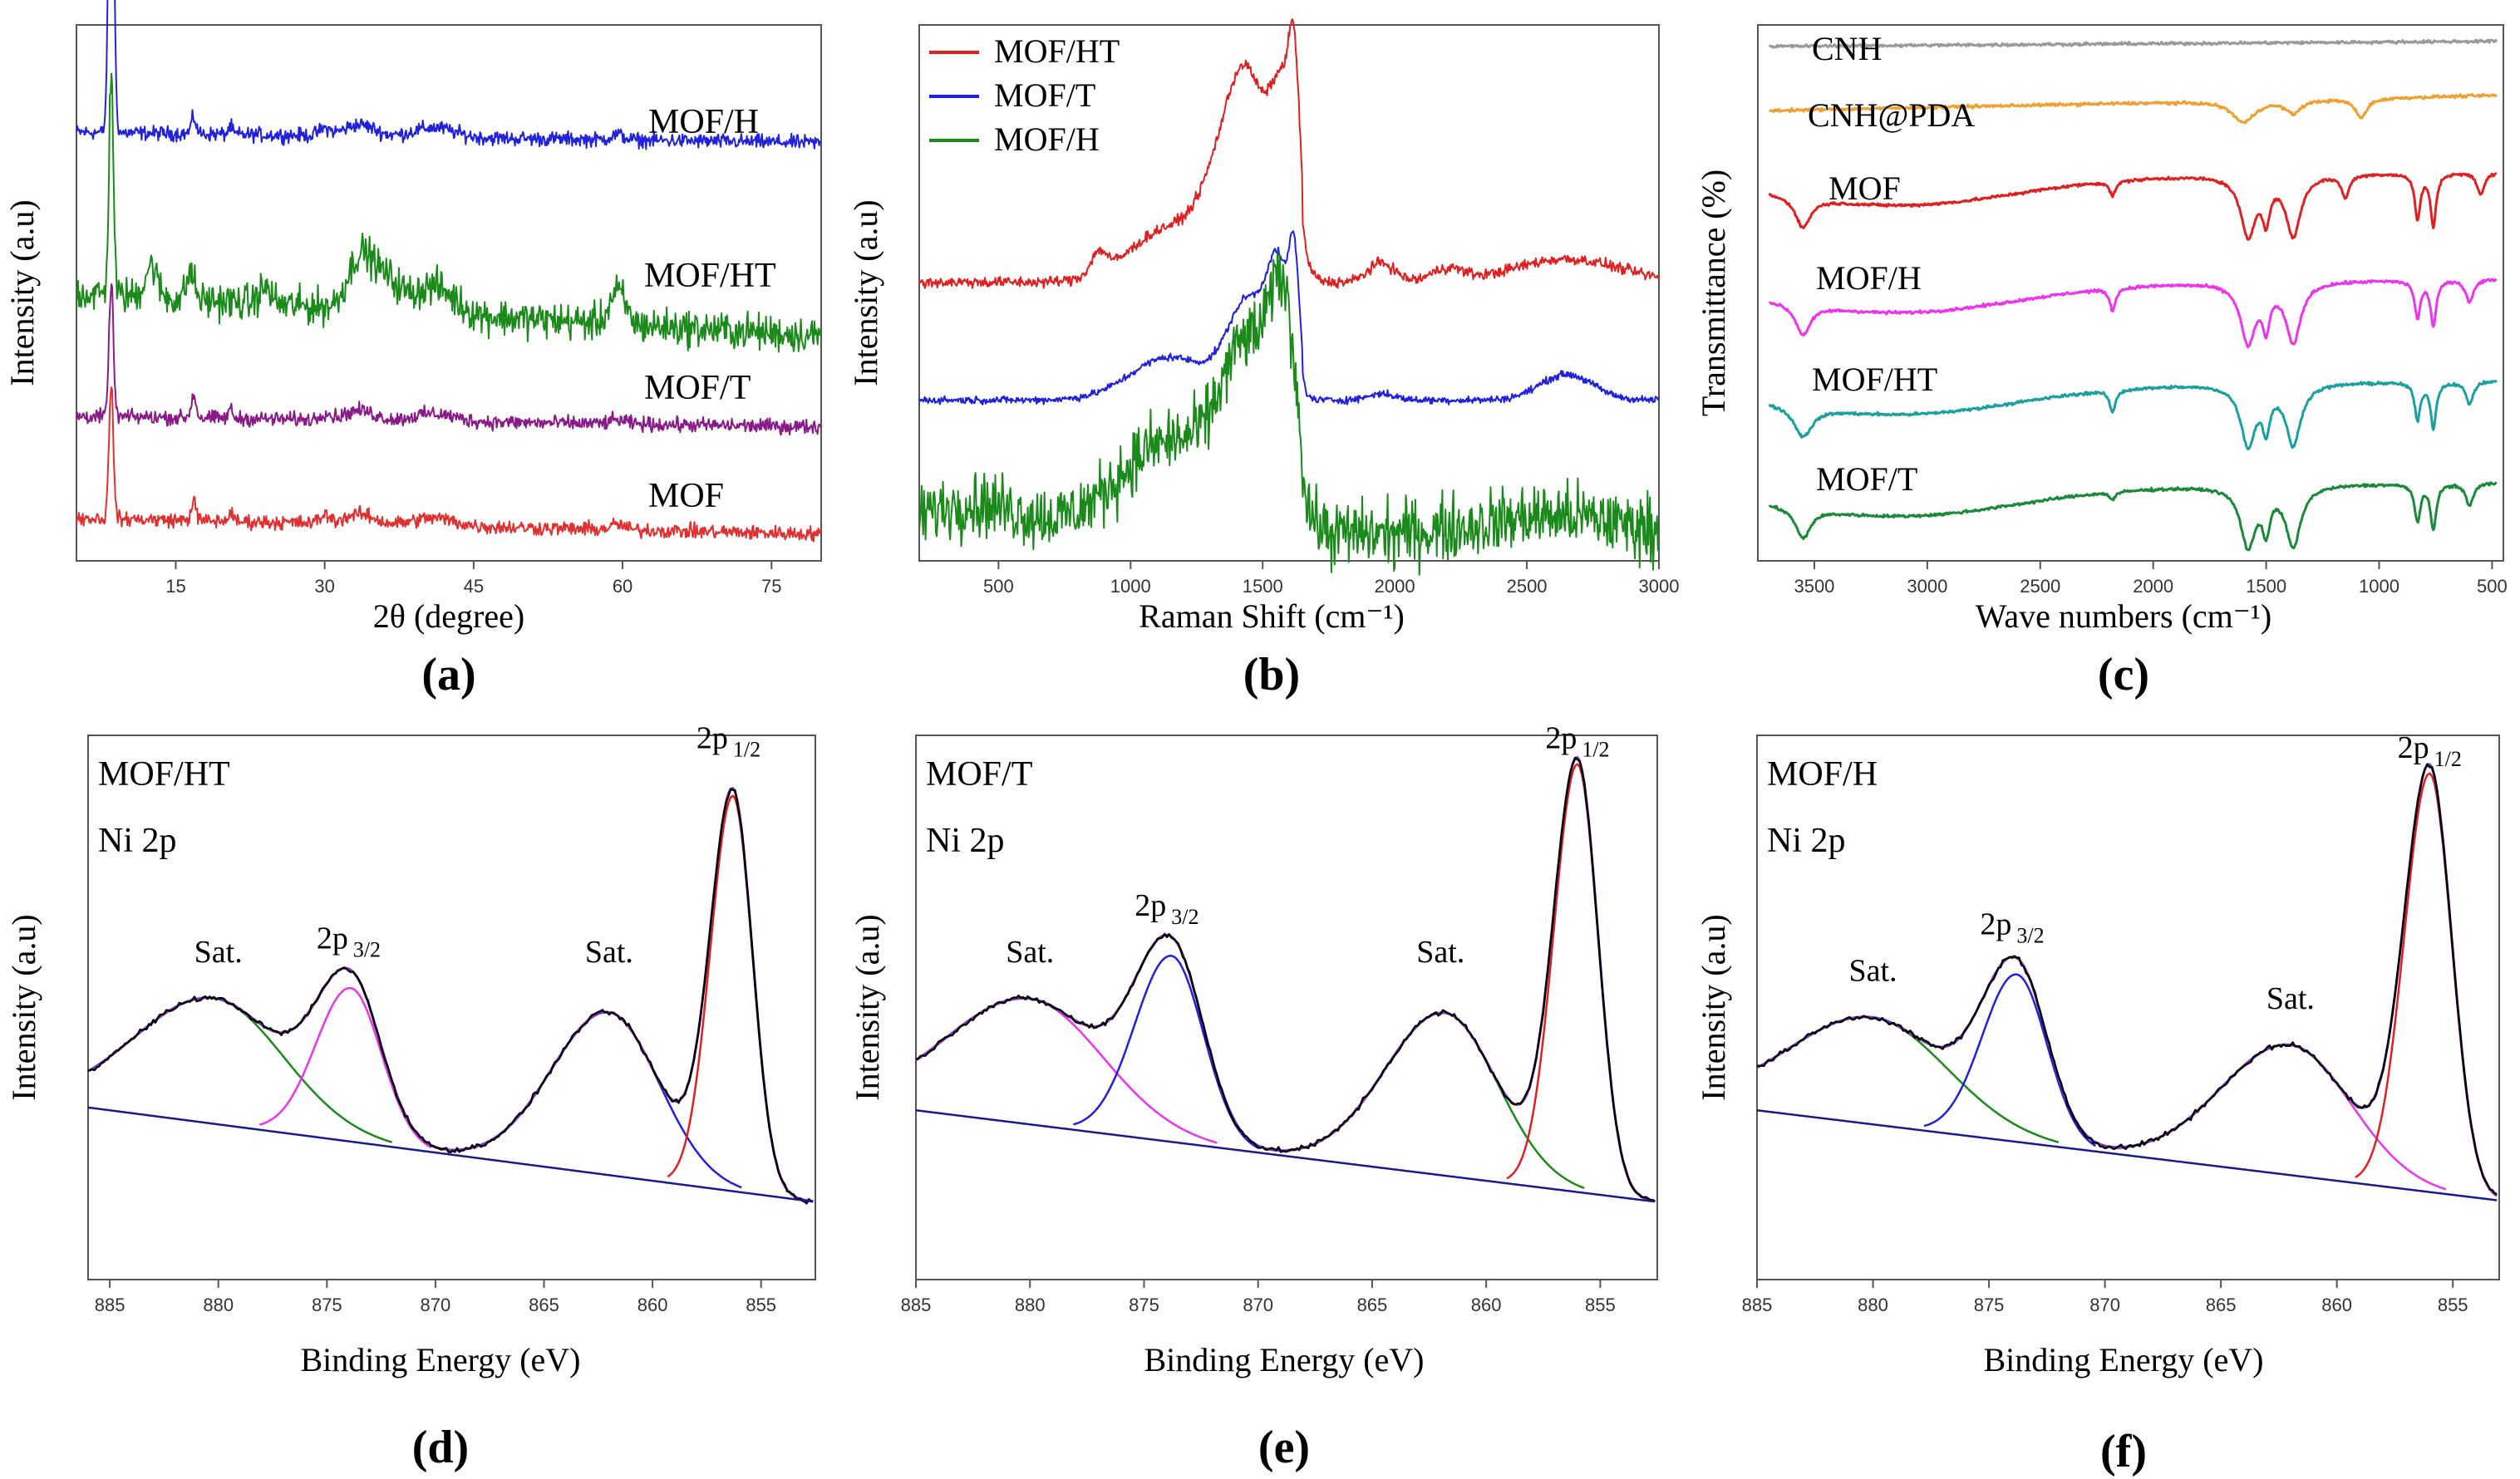  What do you see at coordinates (1044, 95) in the screenshot?
I see `legend-label: MOF/T` at bounding box center [1044, 95].